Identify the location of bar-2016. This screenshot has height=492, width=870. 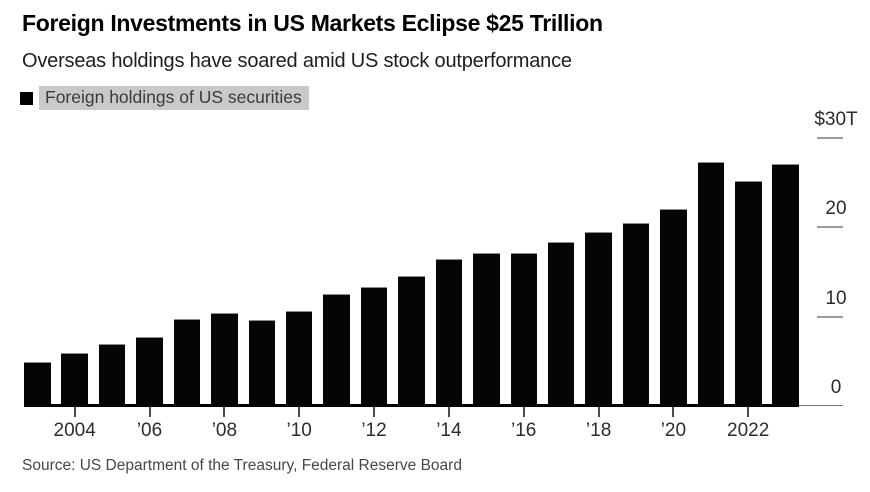
(523, 329).